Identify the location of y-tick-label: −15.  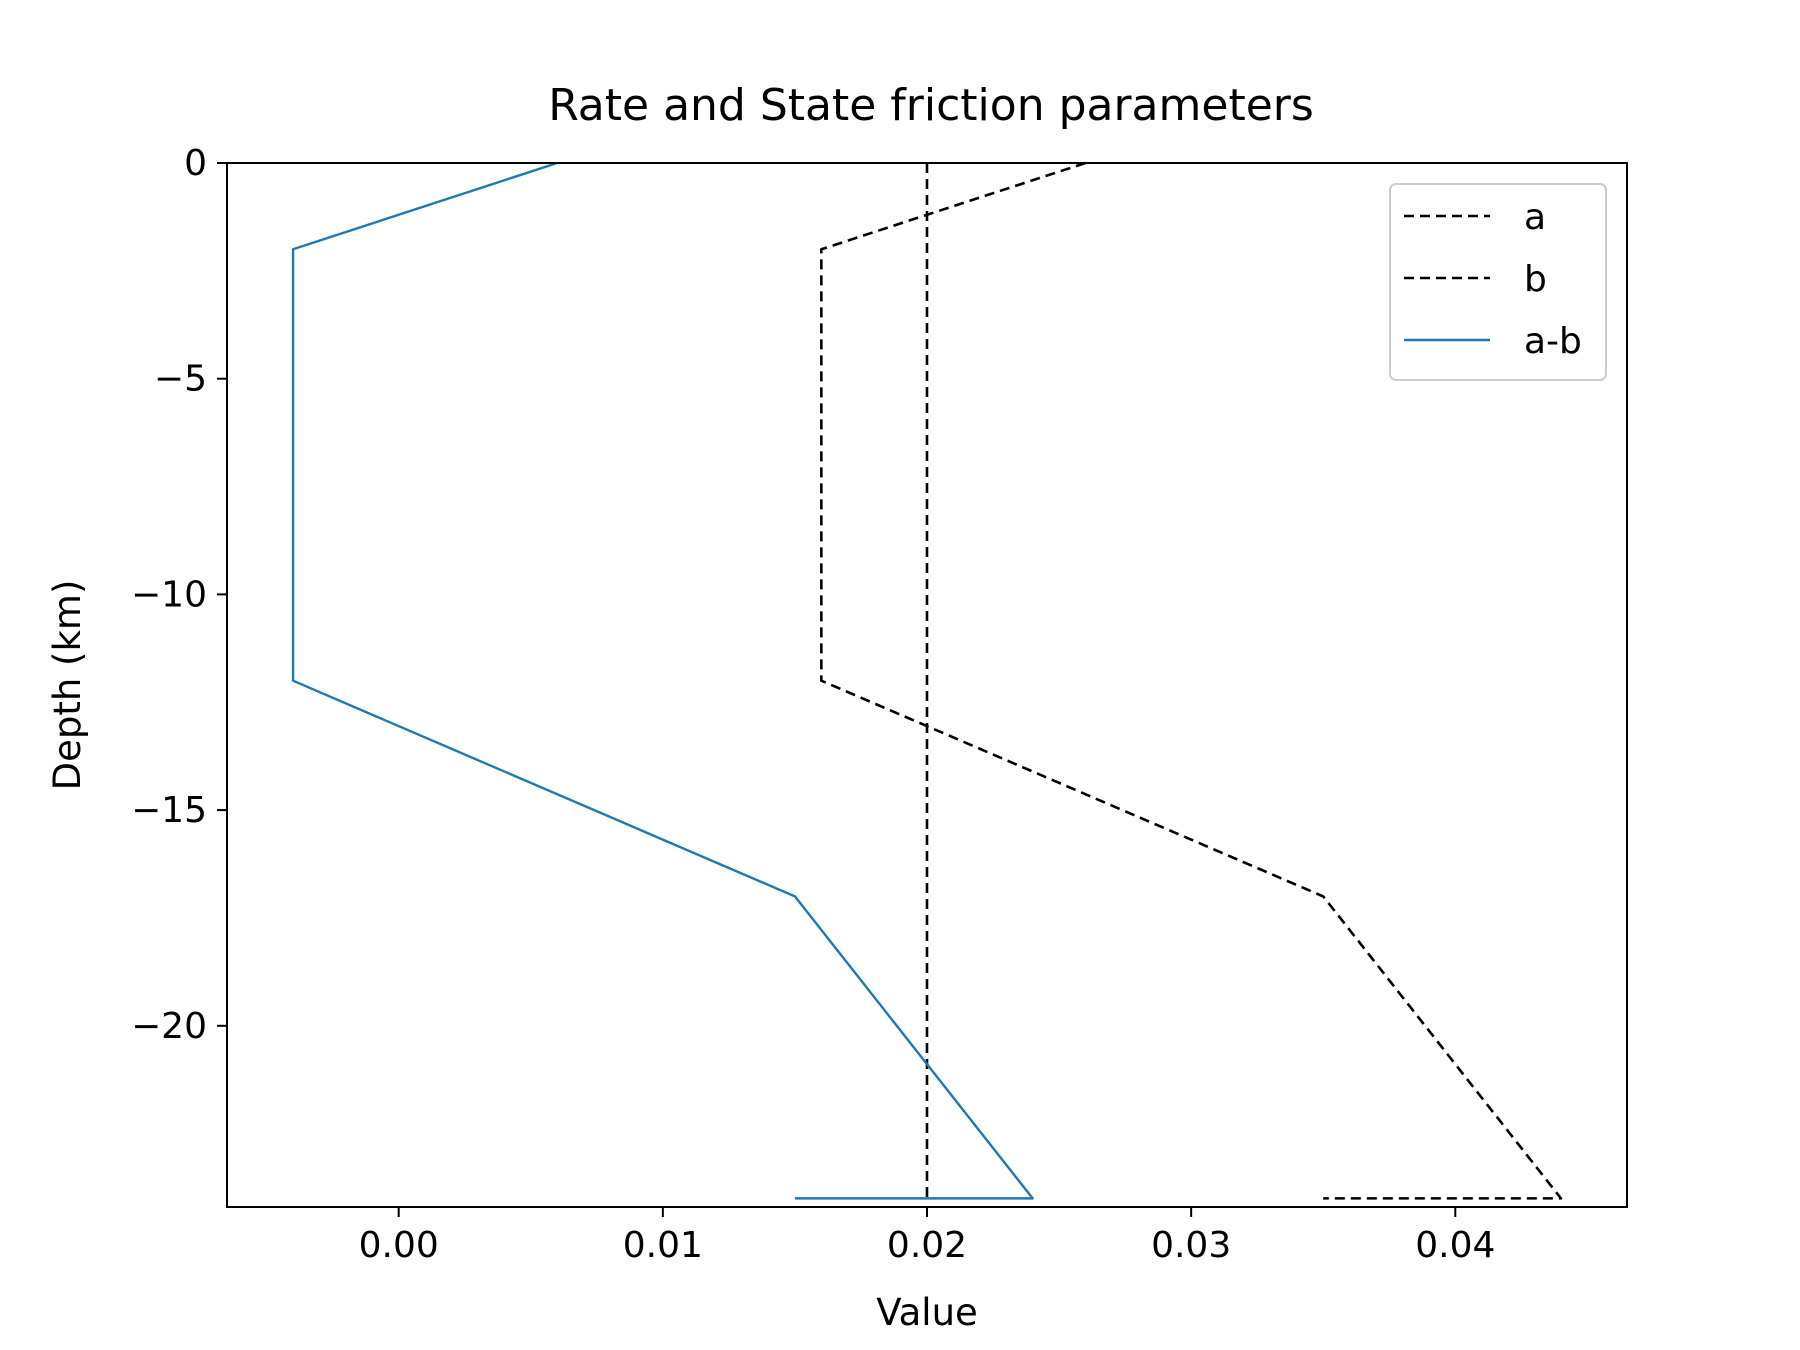
(169, 810).